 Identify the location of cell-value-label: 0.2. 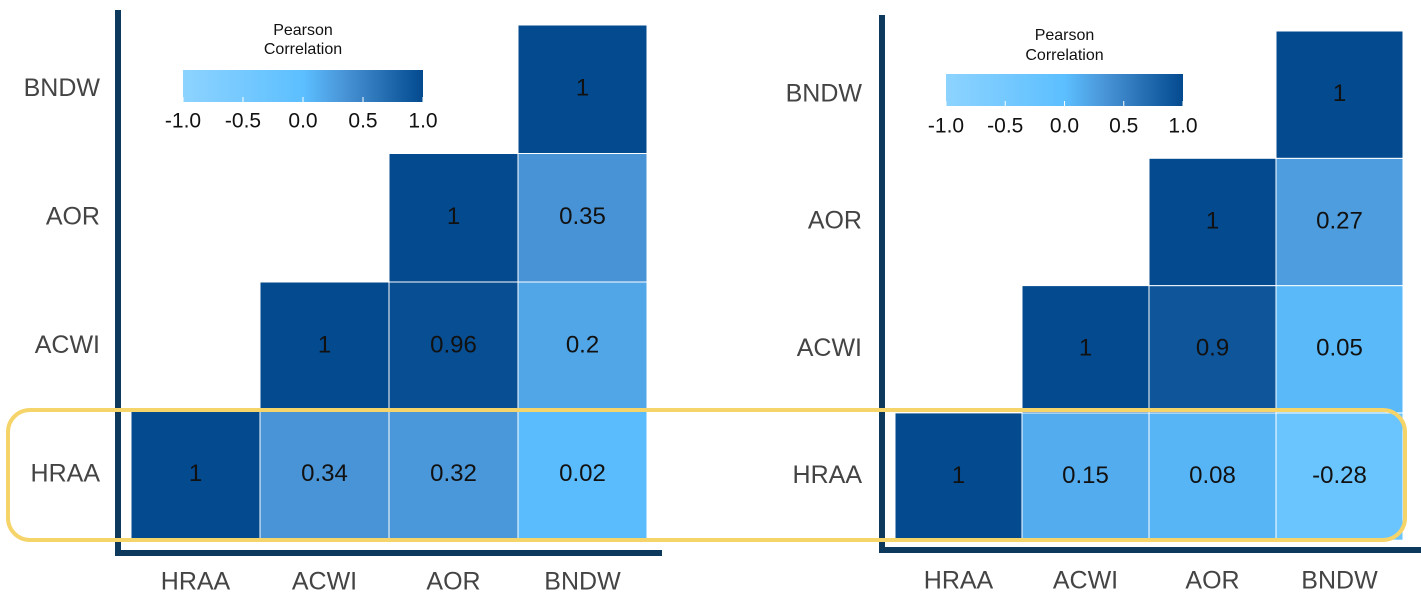
(582, 345).